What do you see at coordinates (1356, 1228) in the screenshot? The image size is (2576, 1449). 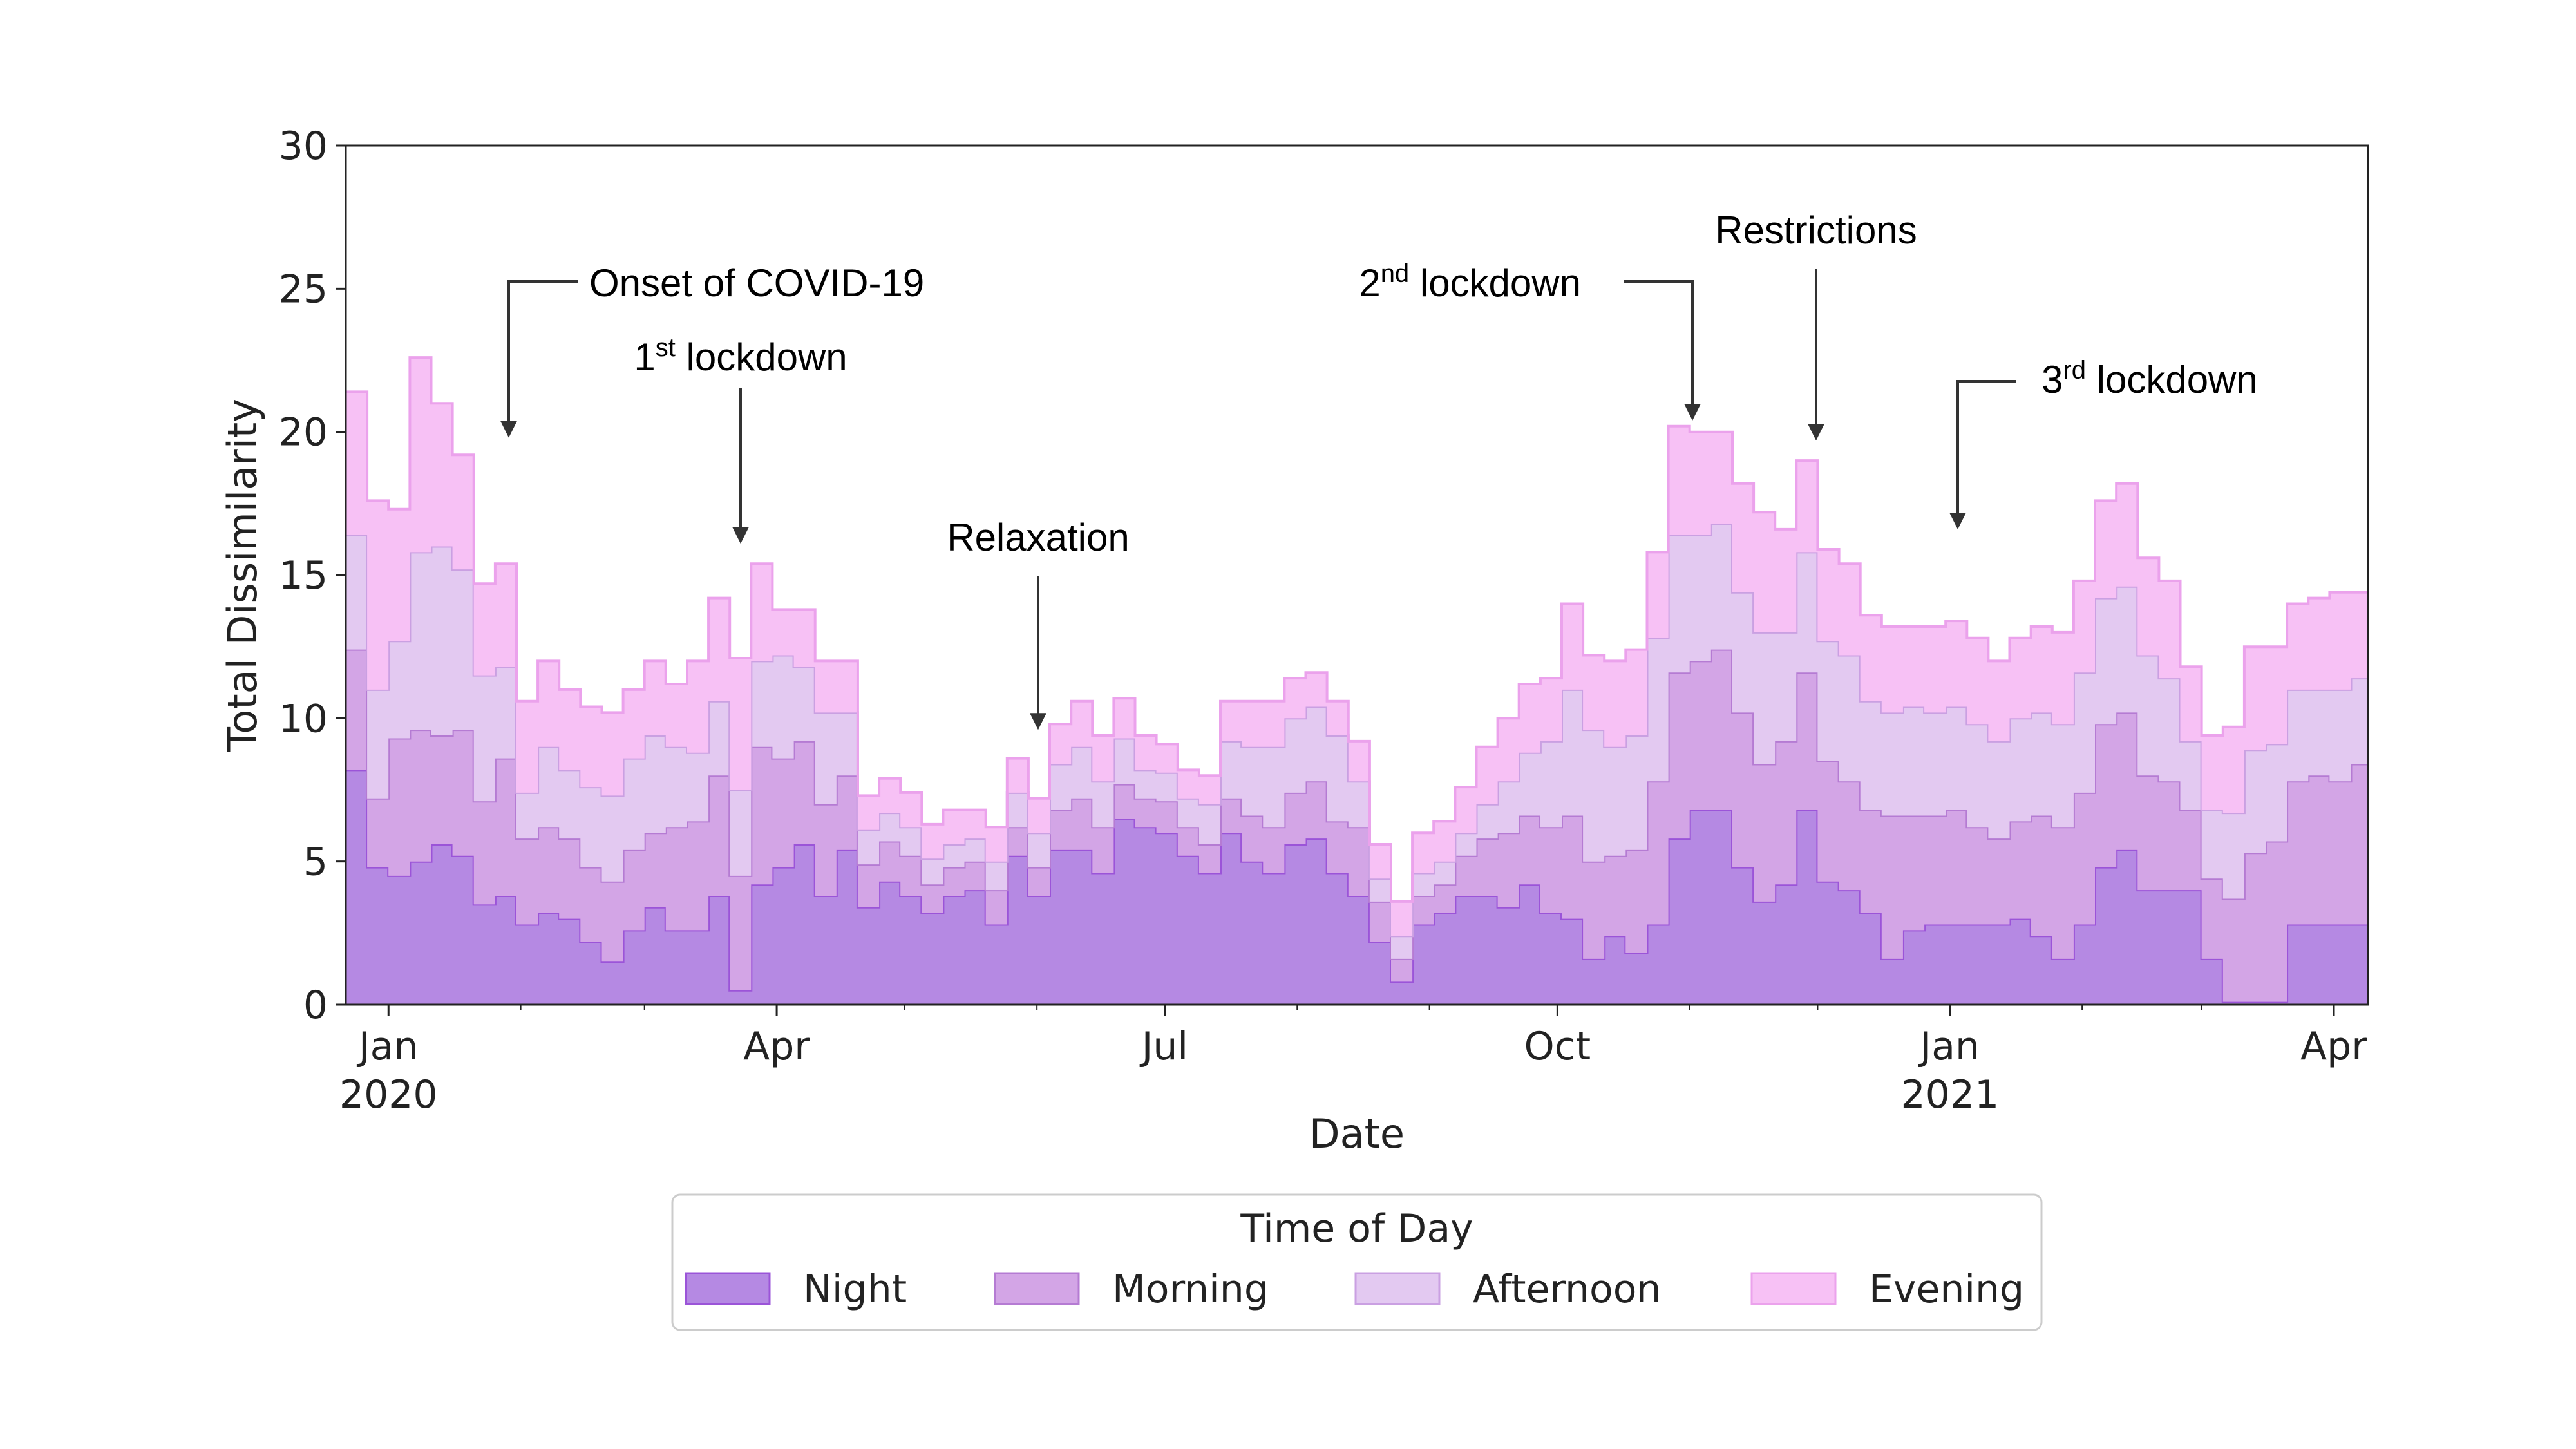 I see `legend-title: Time of Day` at bounding box center [1356, 1228].